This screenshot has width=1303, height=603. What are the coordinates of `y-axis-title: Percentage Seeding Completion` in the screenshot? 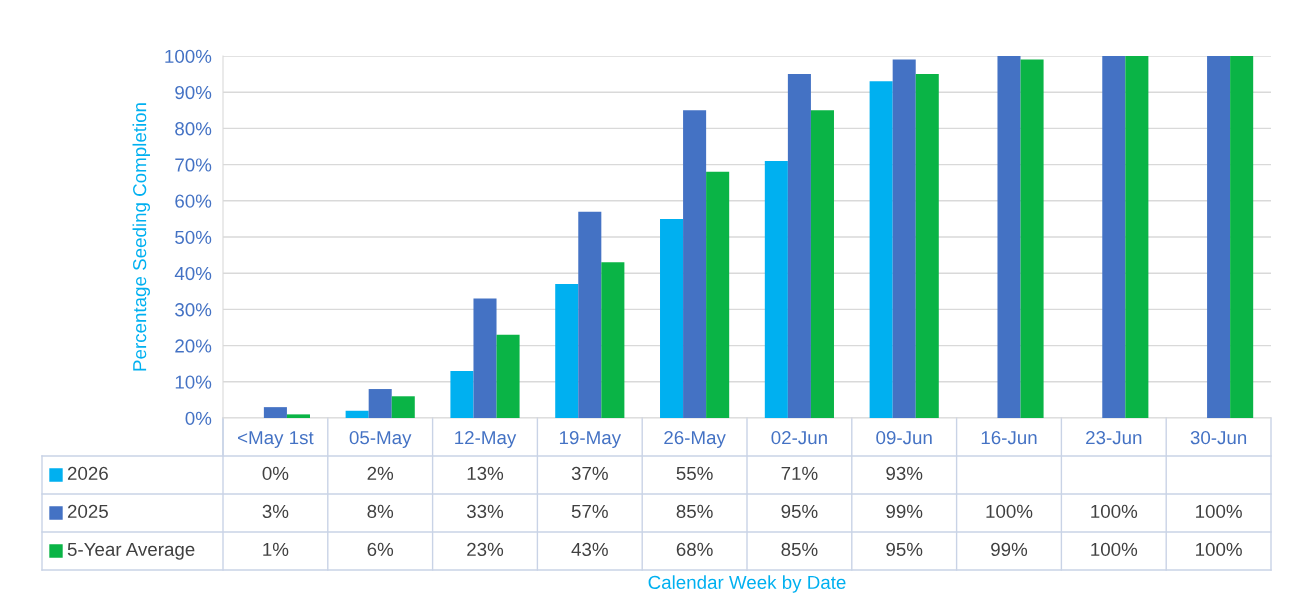 It's located at (141, 237).